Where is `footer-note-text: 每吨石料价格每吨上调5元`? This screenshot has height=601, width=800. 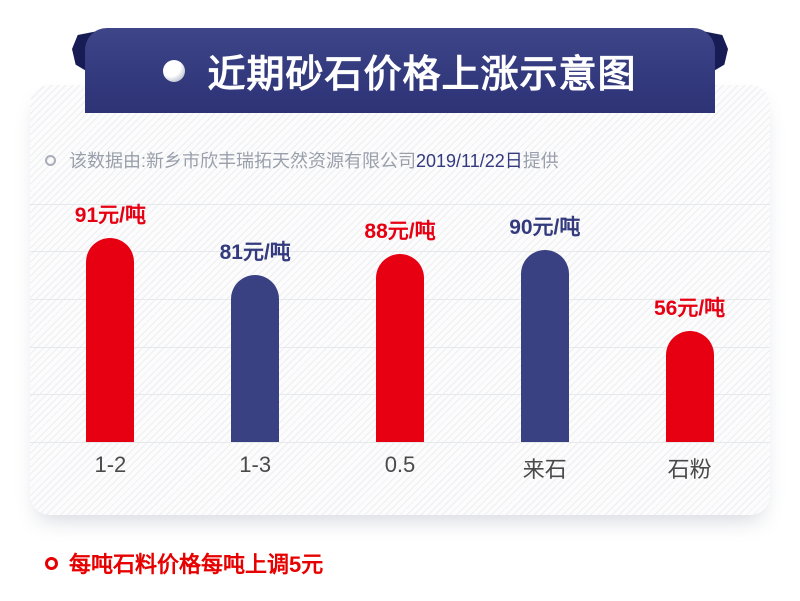
footer-note-text: 每吨石料价格每吨上调5元 is located at coordinates (196, 564).